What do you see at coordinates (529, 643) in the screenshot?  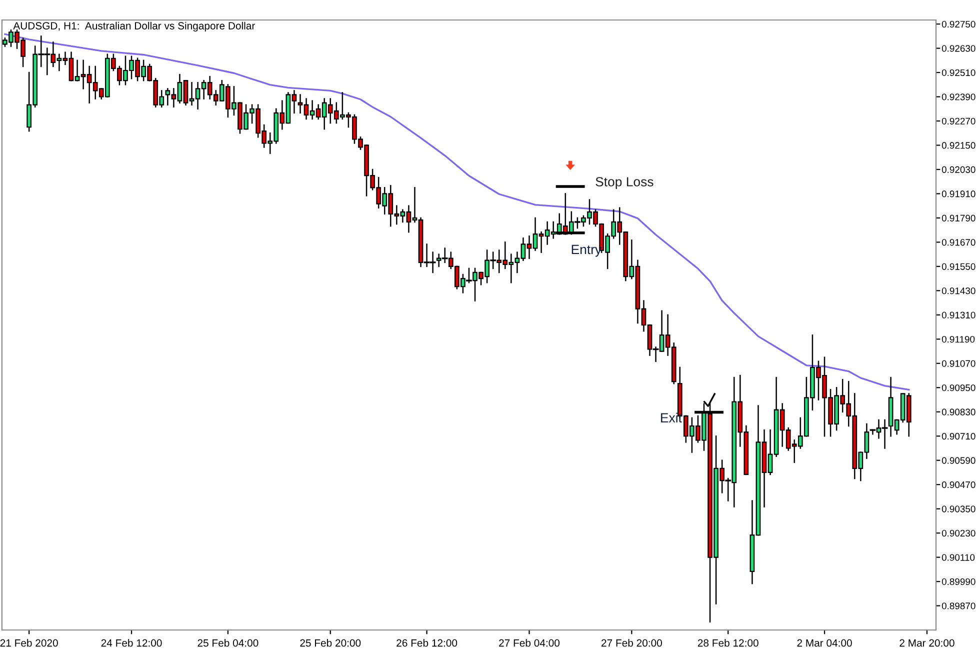 I see `x-tick-label: 27 Feb 04:00` at bounding box center [529, 643].